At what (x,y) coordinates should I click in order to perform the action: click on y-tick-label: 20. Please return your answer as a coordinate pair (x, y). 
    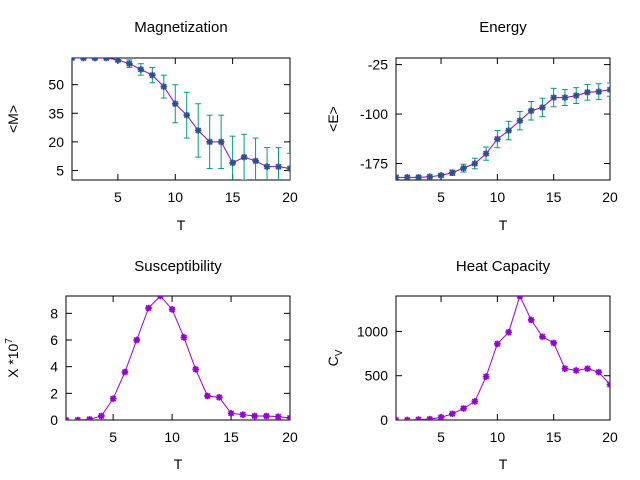
    Looking at the image, I should click on (56, 142).